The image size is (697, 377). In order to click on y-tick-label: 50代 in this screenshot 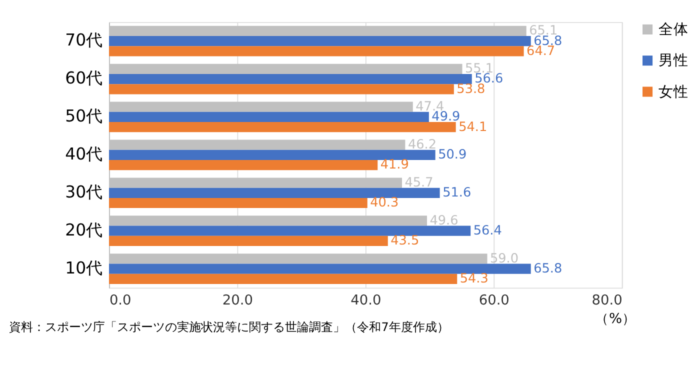, I will do `click(83, 116)`.